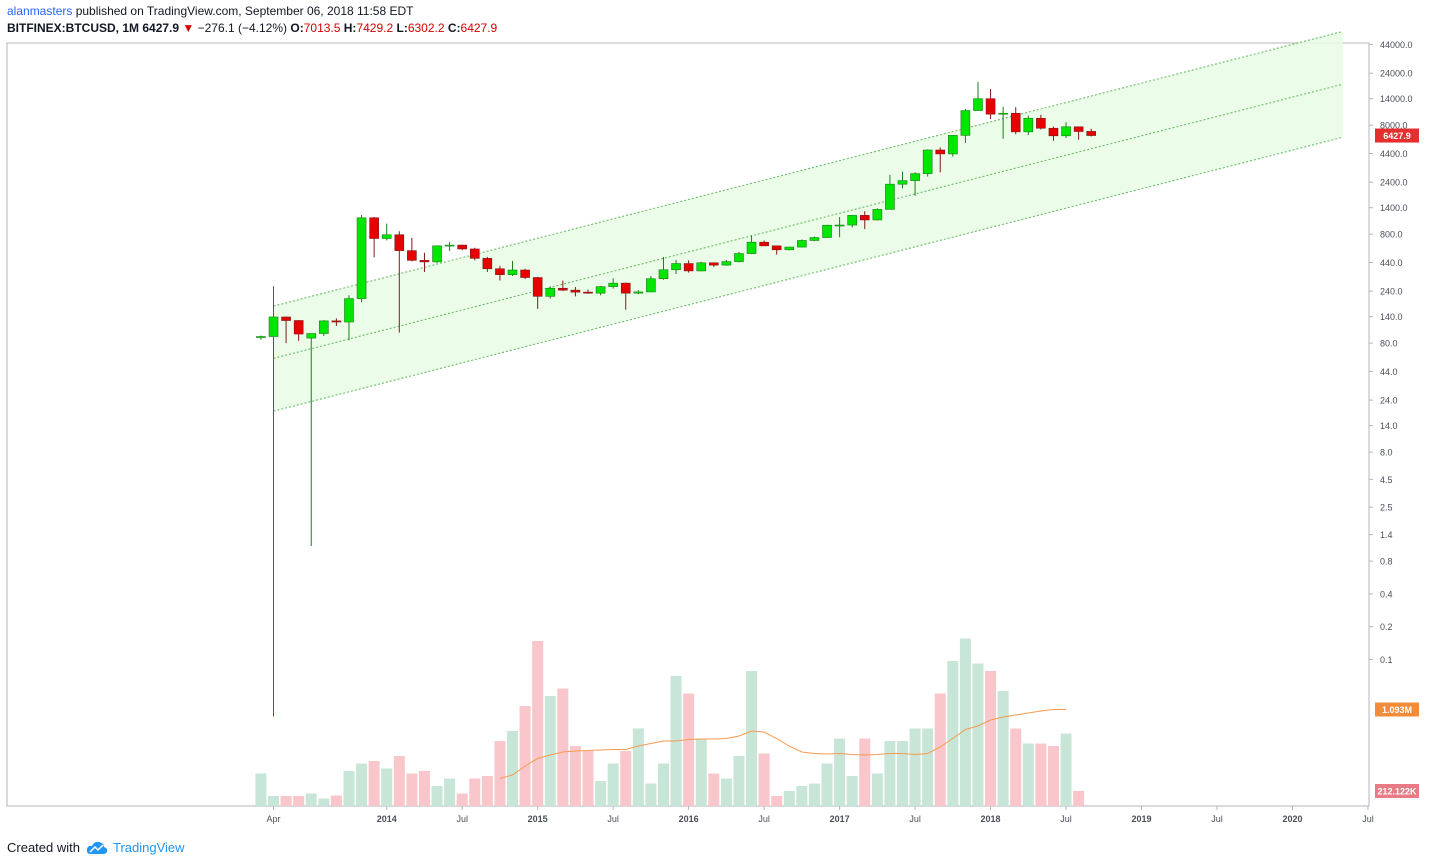 The height and width of the screenshot is (866, 1433). I want to click on y-tick-label: 44.0, so click(1389, 372).